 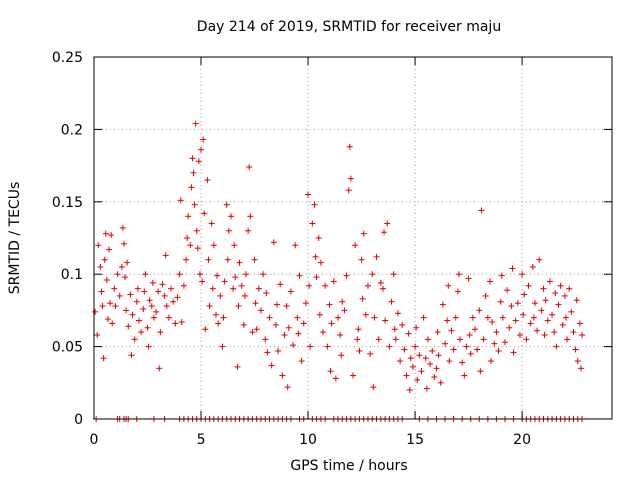 I want to click on x-tick-label: 15, so click(x=415, y=440).